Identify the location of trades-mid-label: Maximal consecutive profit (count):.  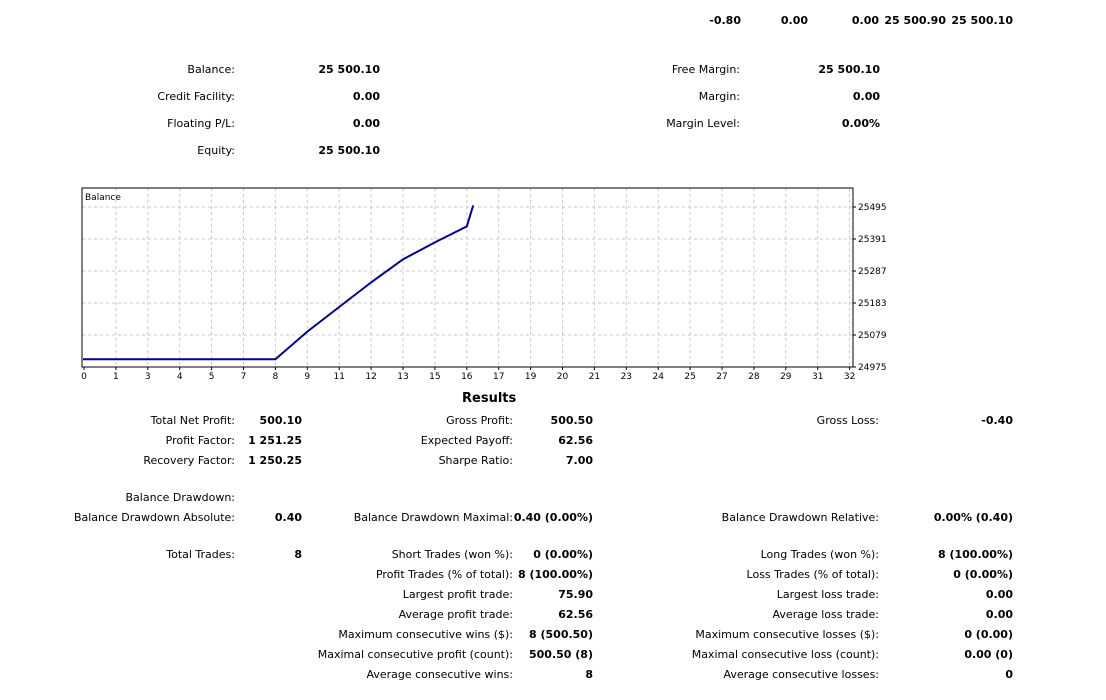
(415, 654).